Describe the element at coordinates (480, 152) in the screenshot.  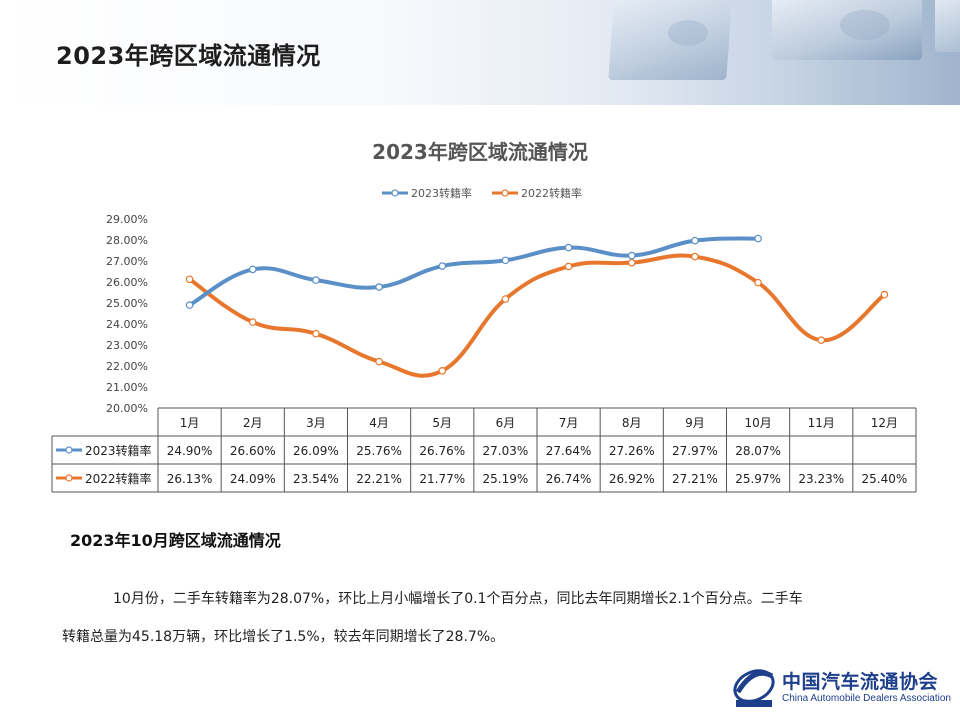
I see `chart-title: 2023年跨区域流通情况` at that location.